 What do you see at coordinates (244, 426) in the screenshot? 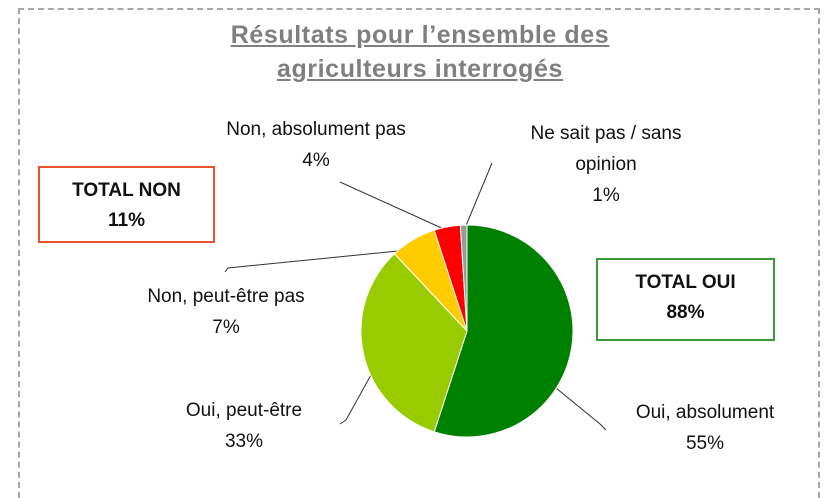
I see `slice-label: Oui, peut-être 33%` at bounding box center [244, 426].